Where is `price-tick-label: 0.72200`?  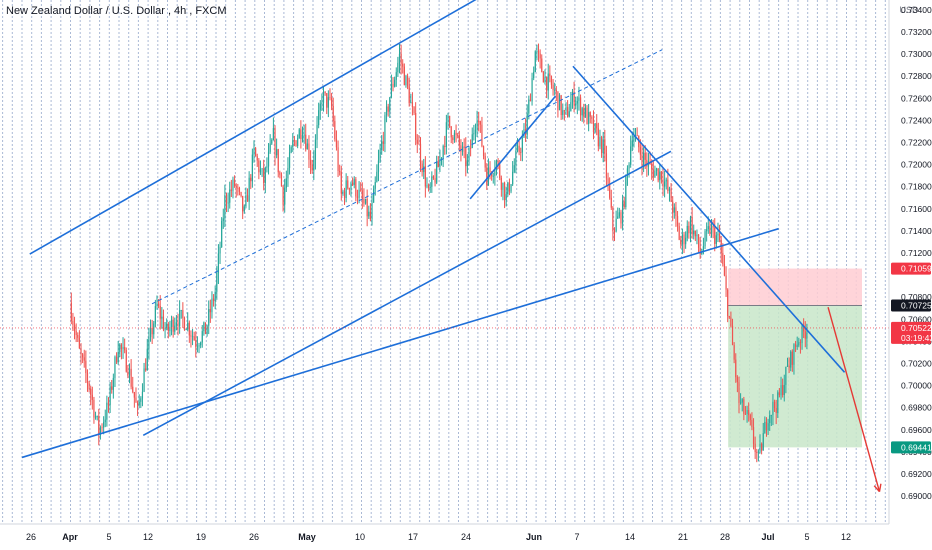
price-tick-label: 0.72200 is located at coordinates (916, 143).